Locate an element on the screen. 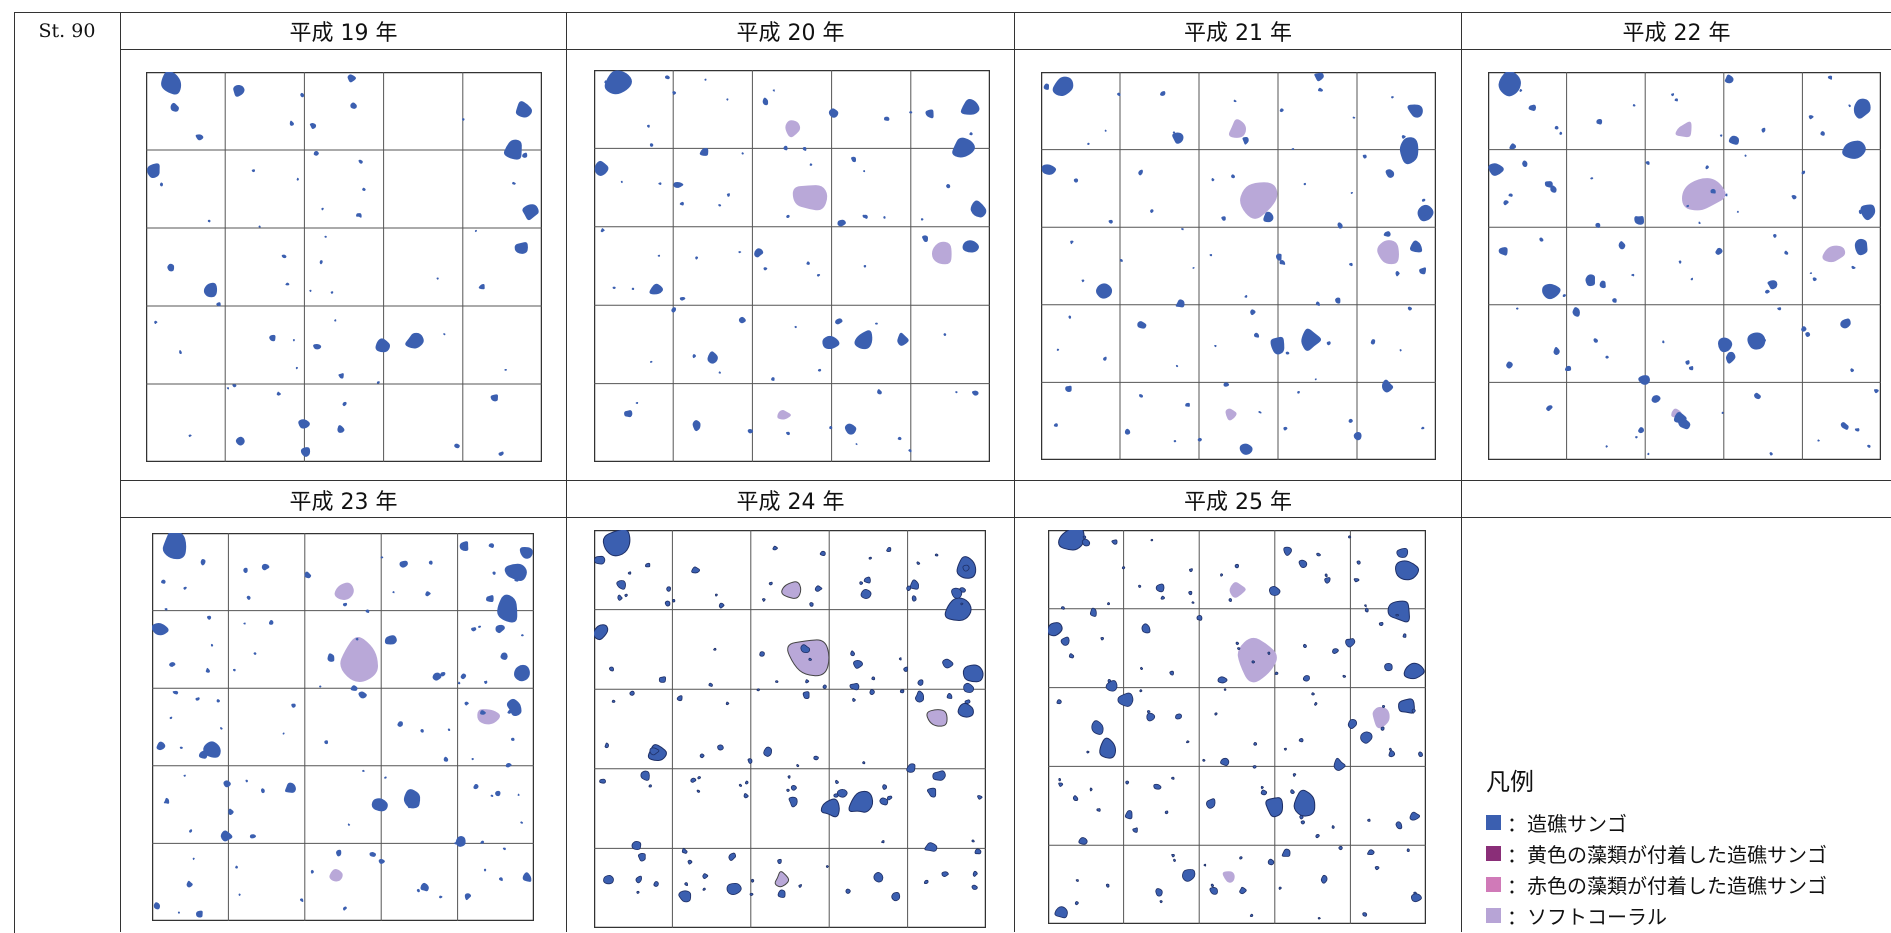 The width and height of the screenshot is (1891, 933). quadrat-grid is located at coordinates (343, 727).